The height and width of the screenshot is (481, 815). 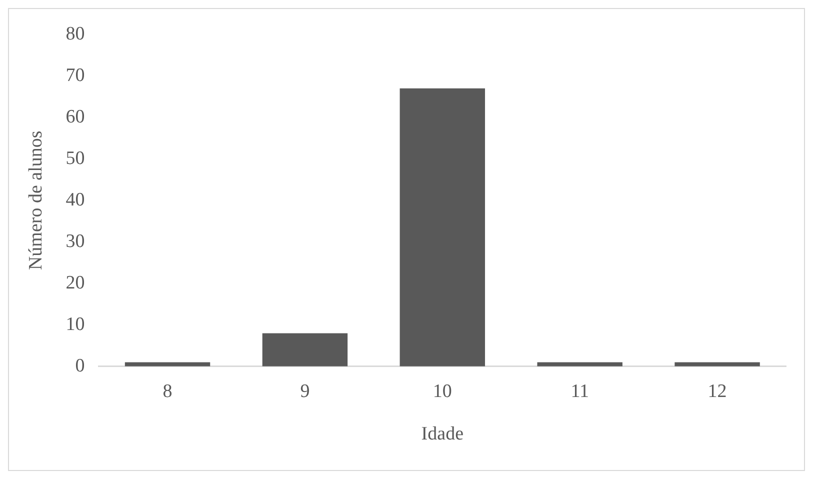 I want to click on y-tick-label: 20, so click(x=75, y=283).